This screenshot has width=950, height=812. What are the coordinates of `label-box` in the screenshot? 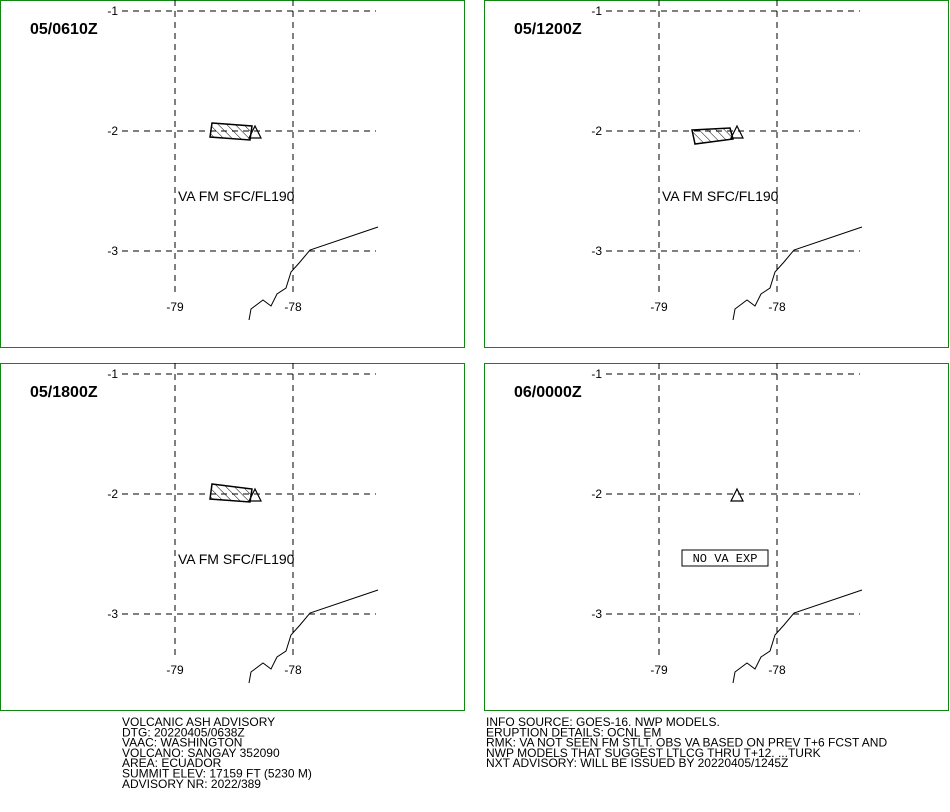 It's located at (725, 558).